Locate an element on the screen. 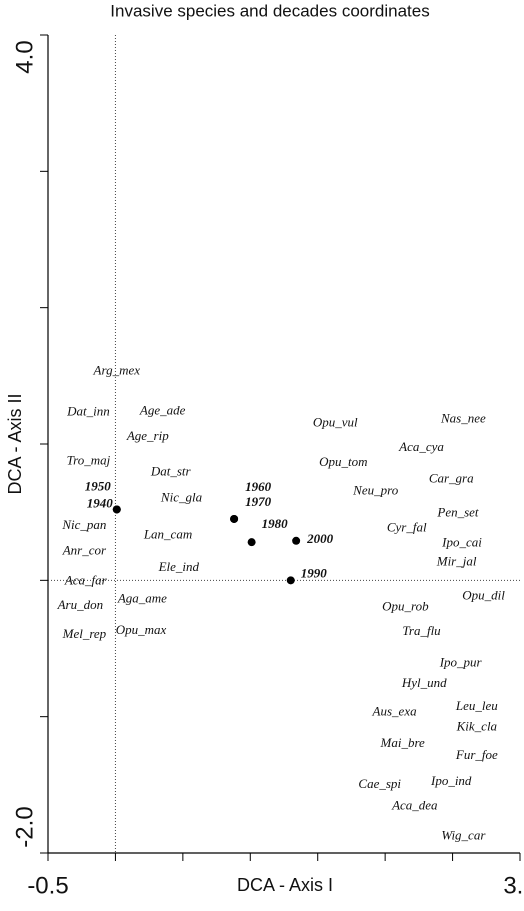 The width and height of the screenshot is (524, 911). species-label: Mel_rep is located at coordinates (84, 633).